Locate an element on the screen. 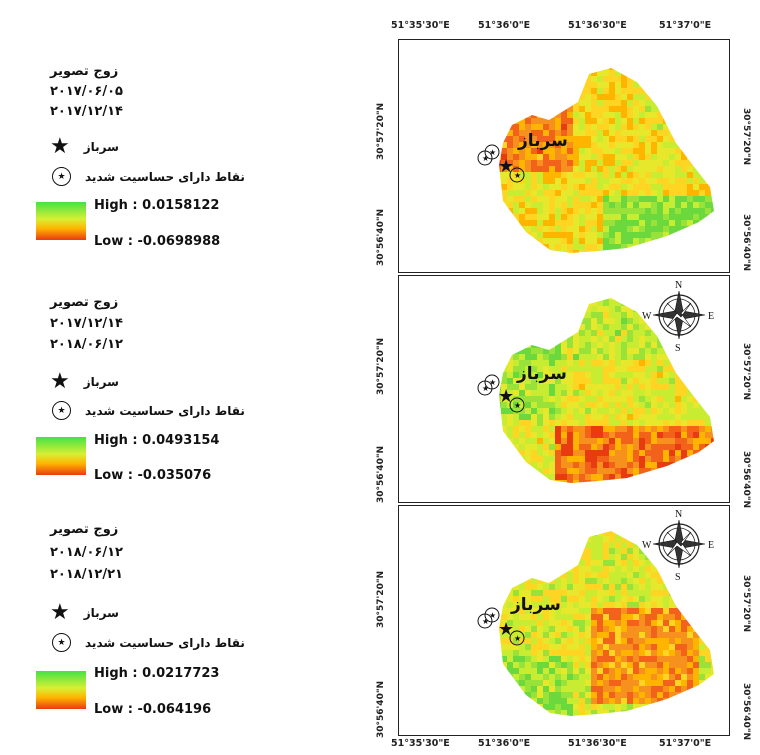 The height and width of the screenshot is (755, 760). lon-label-bottom-4: 51°37'0"E is located at coordinates (685, 743).